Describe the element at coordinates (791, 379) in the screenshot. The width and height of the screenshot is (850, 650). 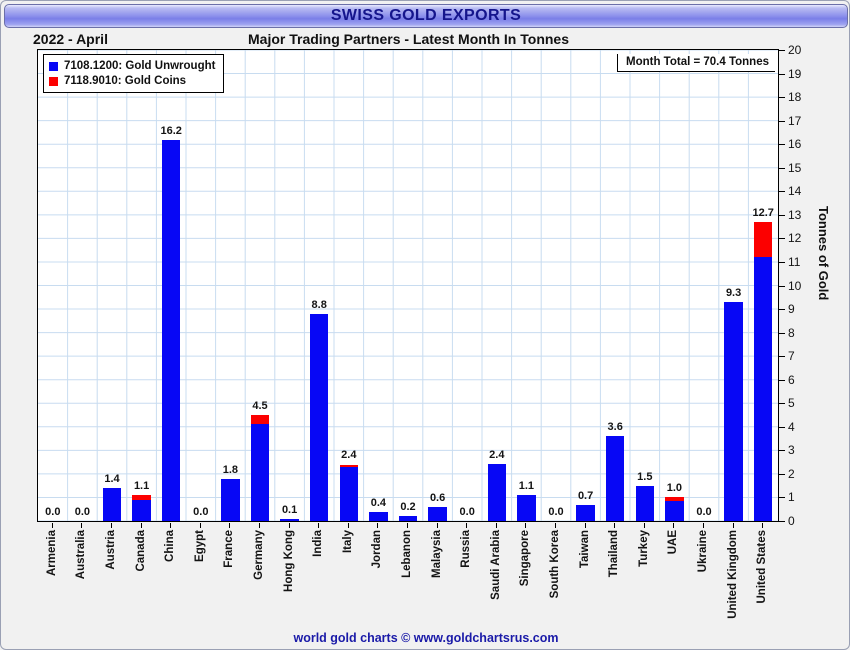
I see `y-tick-label: 6` at that location.